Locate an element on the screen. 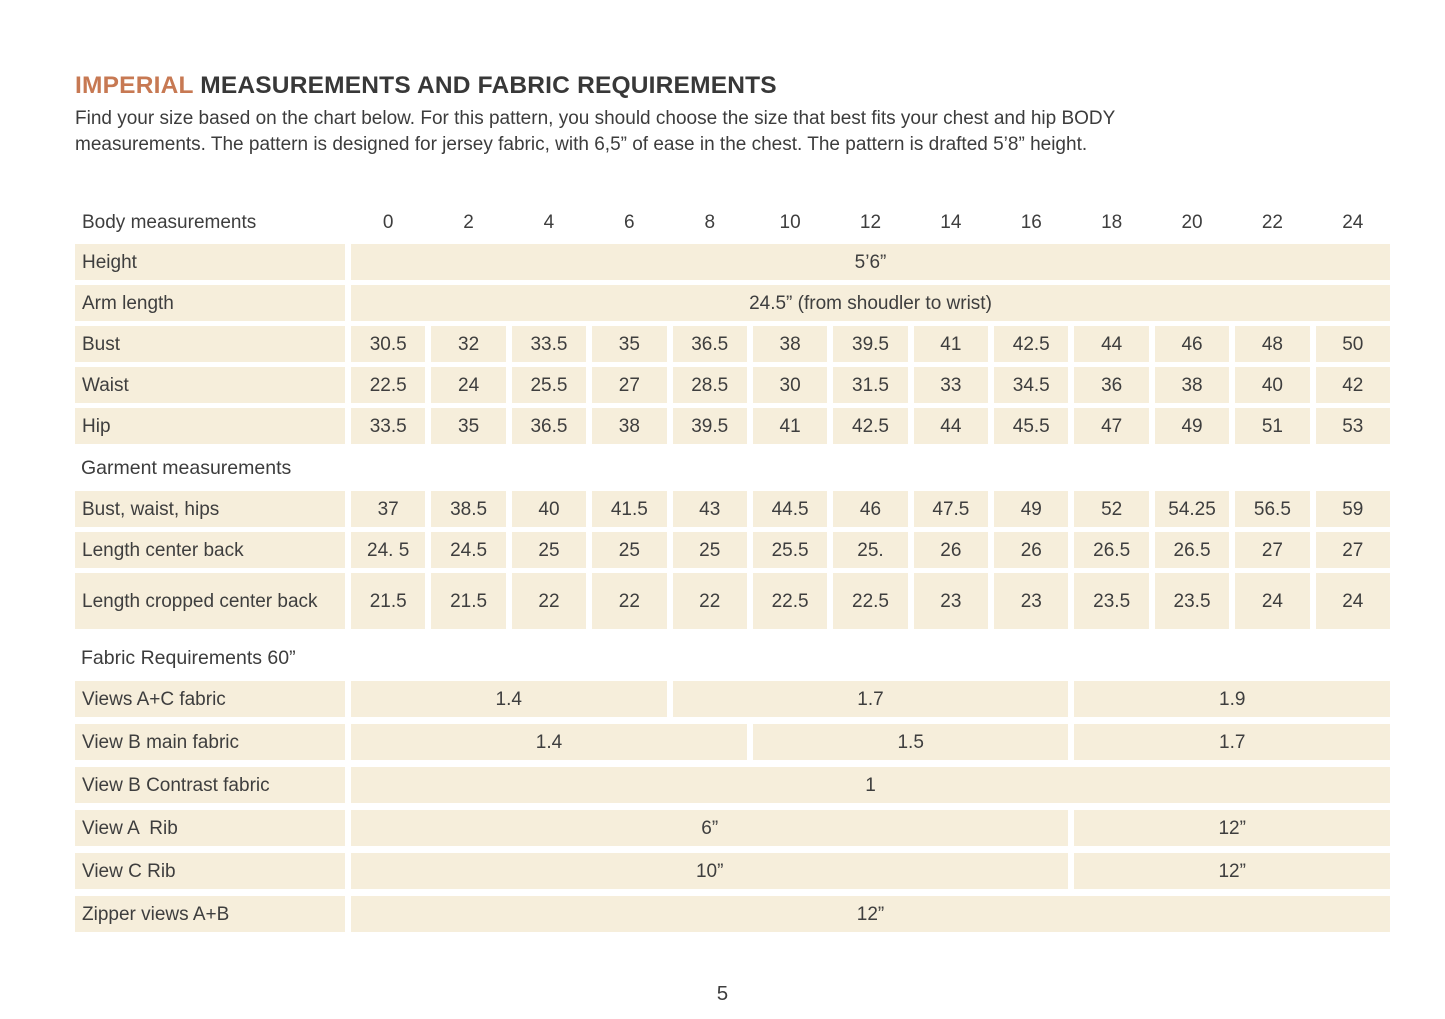 Image resolution: width=1445 pixels, height=1019 pixels. row-label: Bust is located at coordinates (210, 344).